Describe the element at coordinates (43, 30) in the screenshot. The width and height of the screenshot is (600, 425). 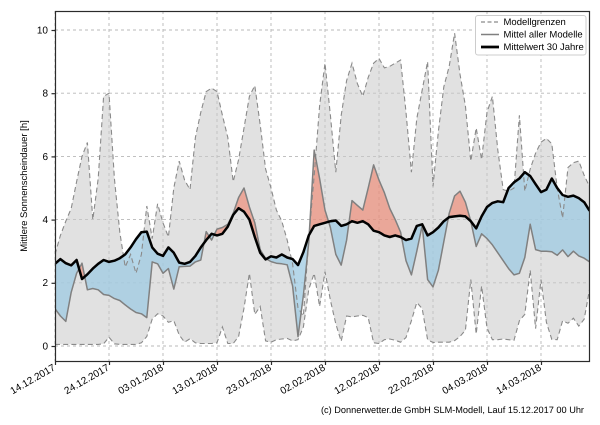
I see `svg-text: 10` at that location.